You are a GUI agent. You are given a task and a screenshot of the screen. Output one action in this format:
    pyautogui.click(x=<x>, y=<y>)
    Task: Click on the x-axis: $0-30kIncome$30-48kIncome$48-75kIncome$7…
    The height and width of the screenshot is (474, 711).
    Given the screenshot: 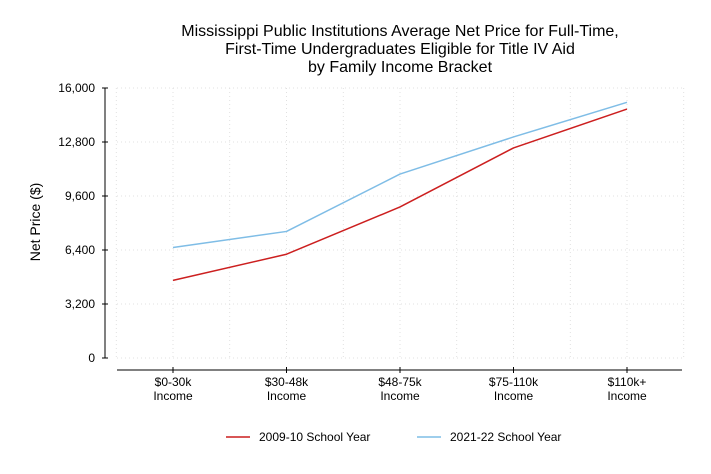 What is the action you would take?
    pyautogui.click(x=399, y=385)
    